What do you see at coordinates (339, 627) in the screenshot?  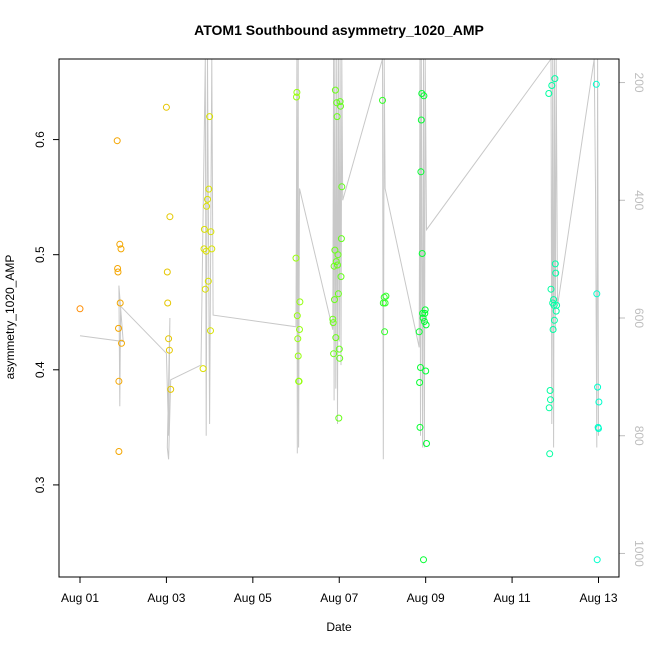 I see `x-axis-label: Date` at bounding box center [339, 627].